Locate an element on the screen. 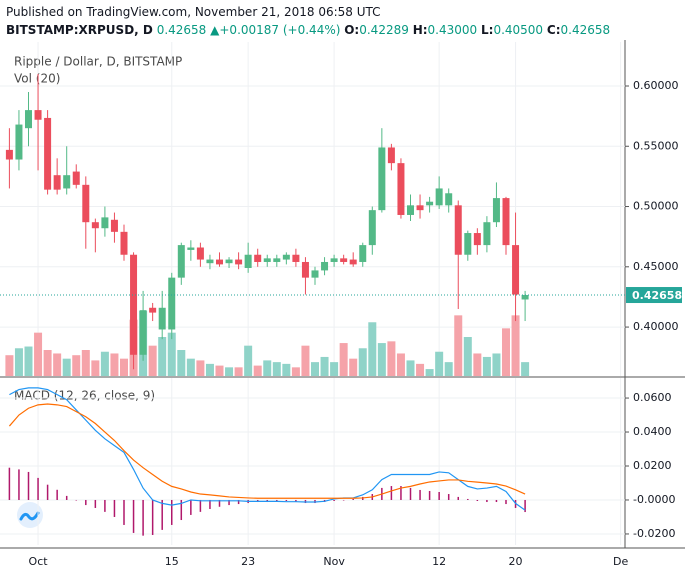  x-tick-label: Oct is located at coordinates (39, 561).